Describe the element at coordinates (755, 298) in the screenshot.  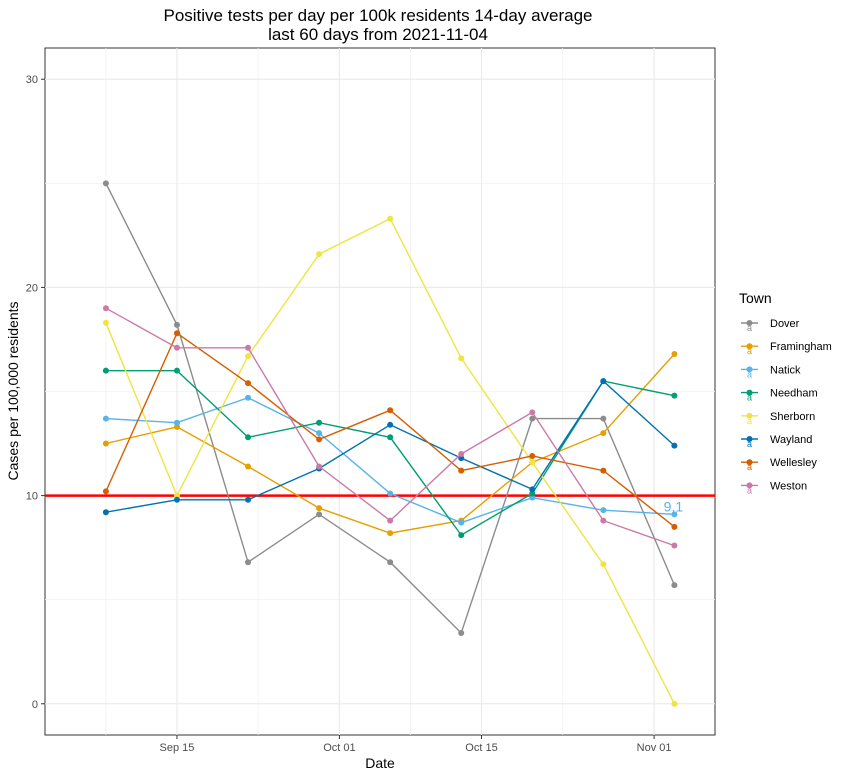
I see `legend-title: Town` at that location.